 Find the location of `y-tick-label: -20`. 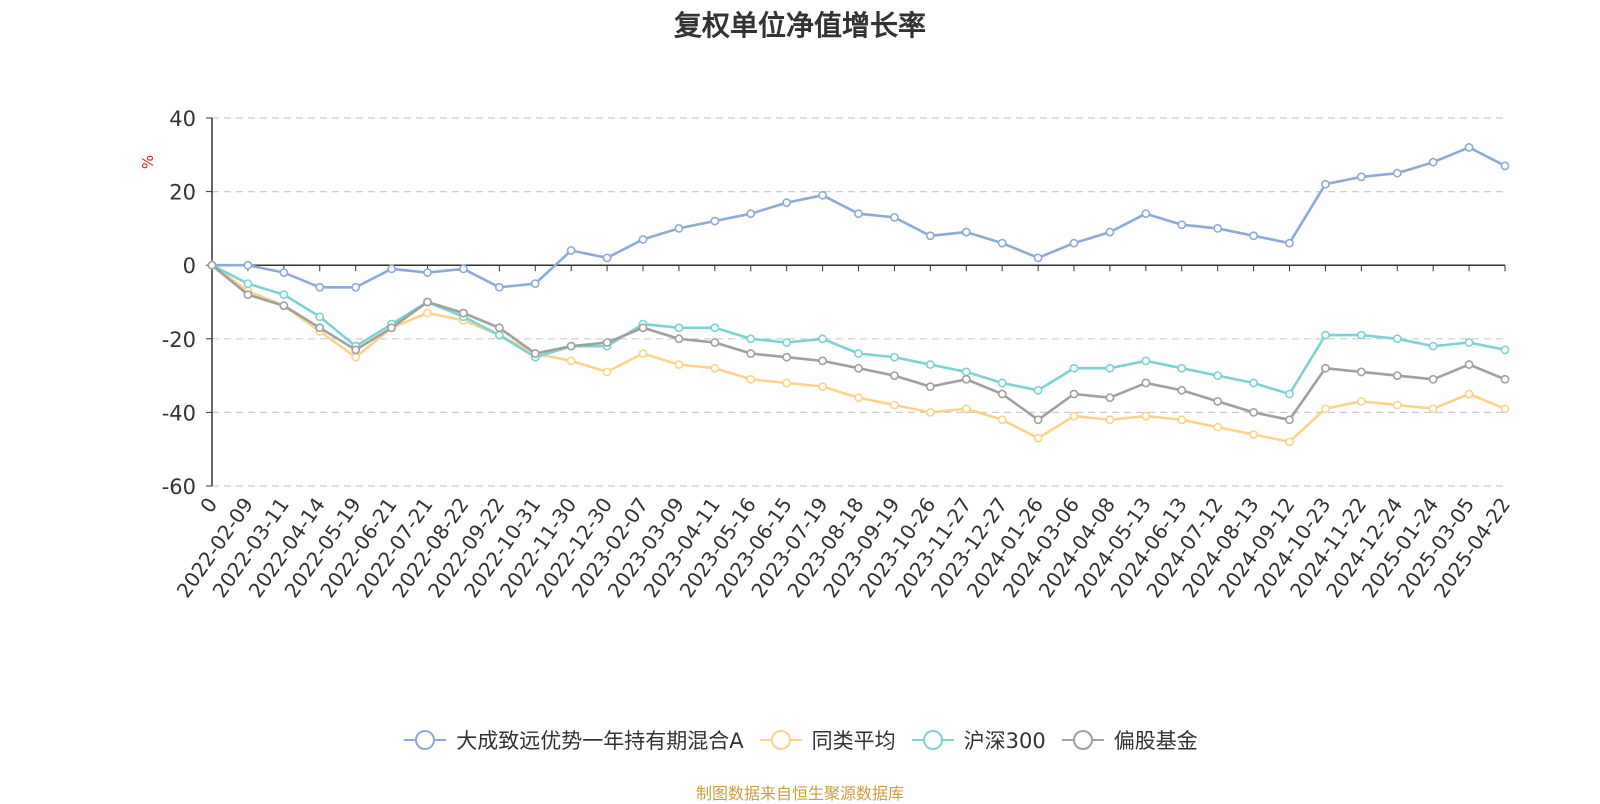

y-tick-label: -20 is located at coordinates (179, 340).